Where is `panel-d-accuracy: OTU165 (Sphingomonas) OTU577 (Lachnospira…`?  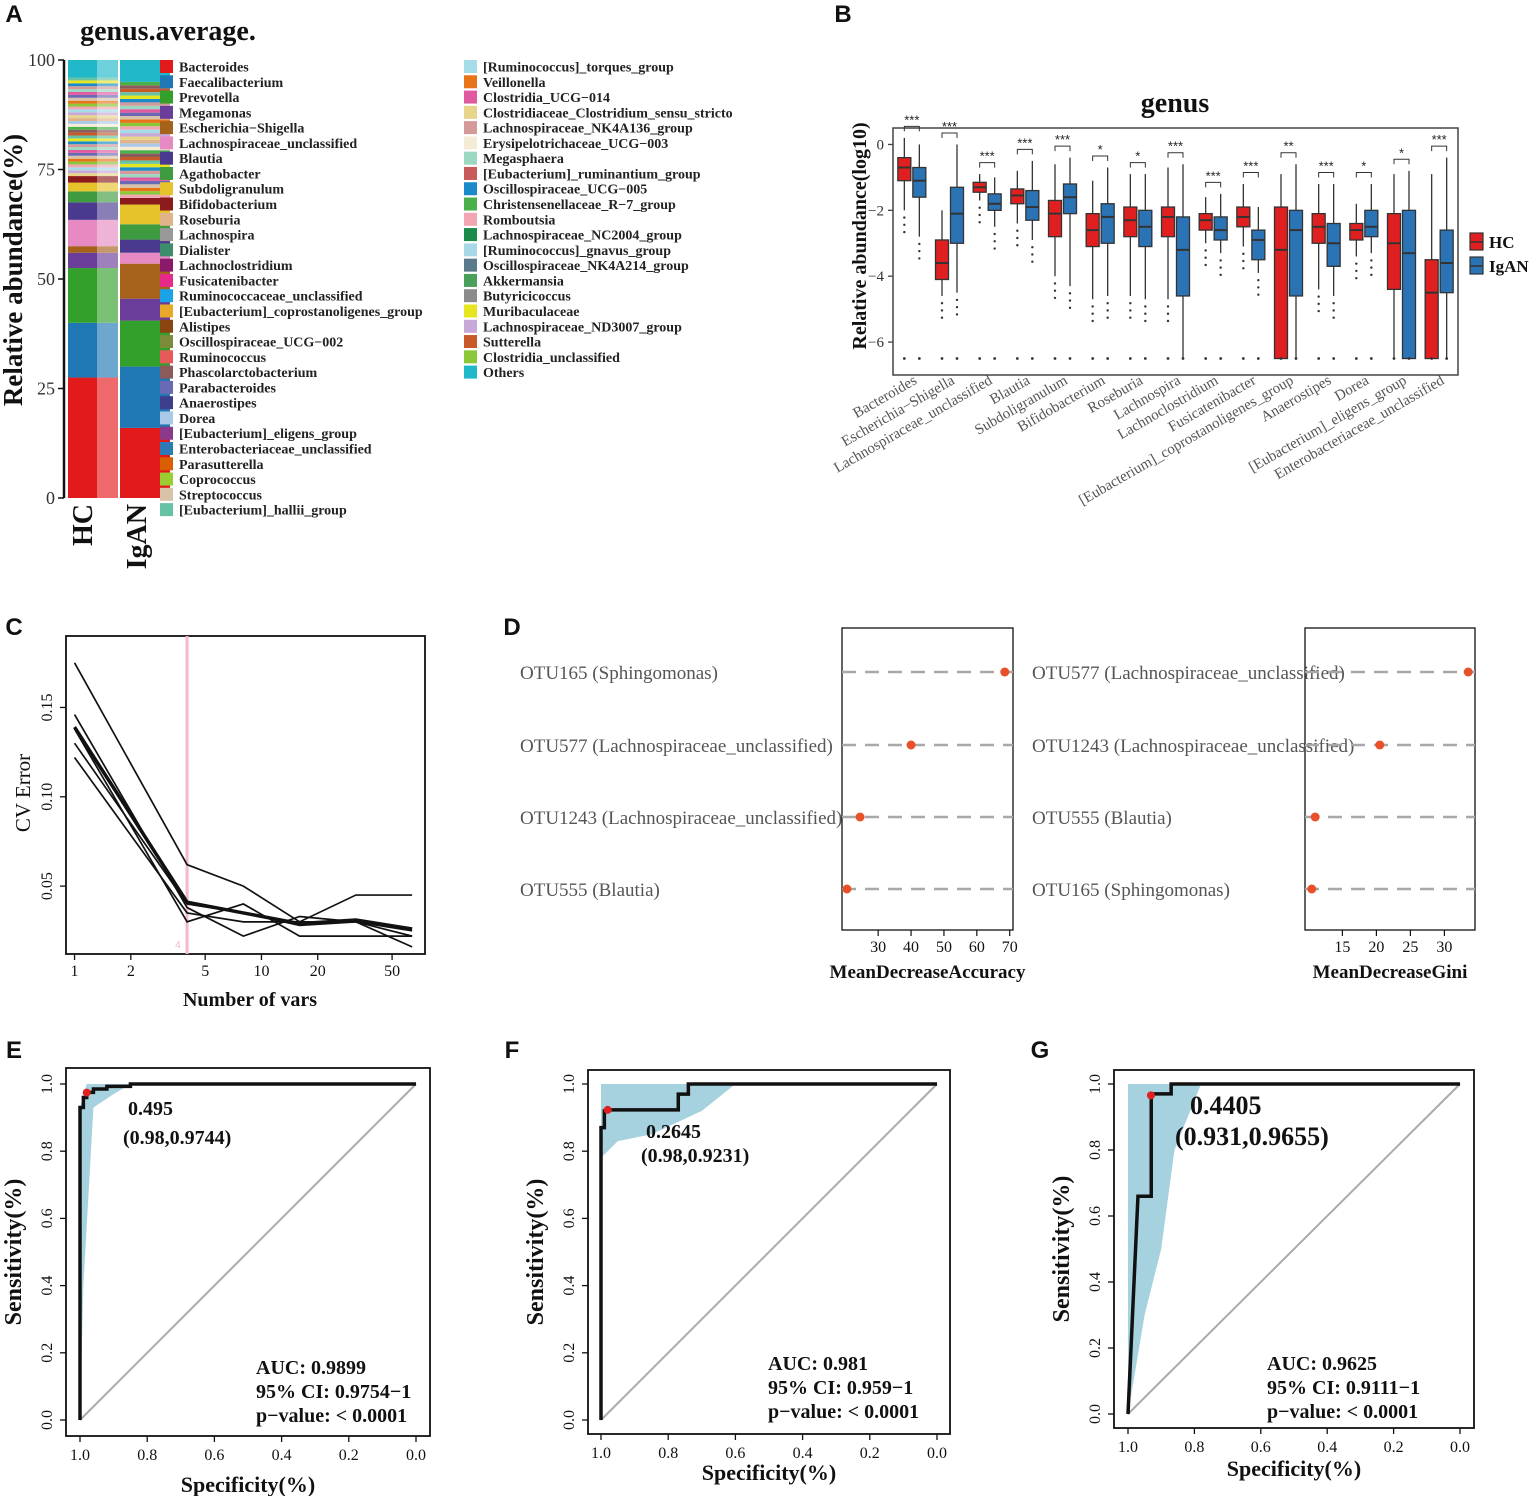
panel-d-accuracy: OTU165 (Sphingomonas) OTU577 (Lachnospira… is located at coordinates (773, 805).